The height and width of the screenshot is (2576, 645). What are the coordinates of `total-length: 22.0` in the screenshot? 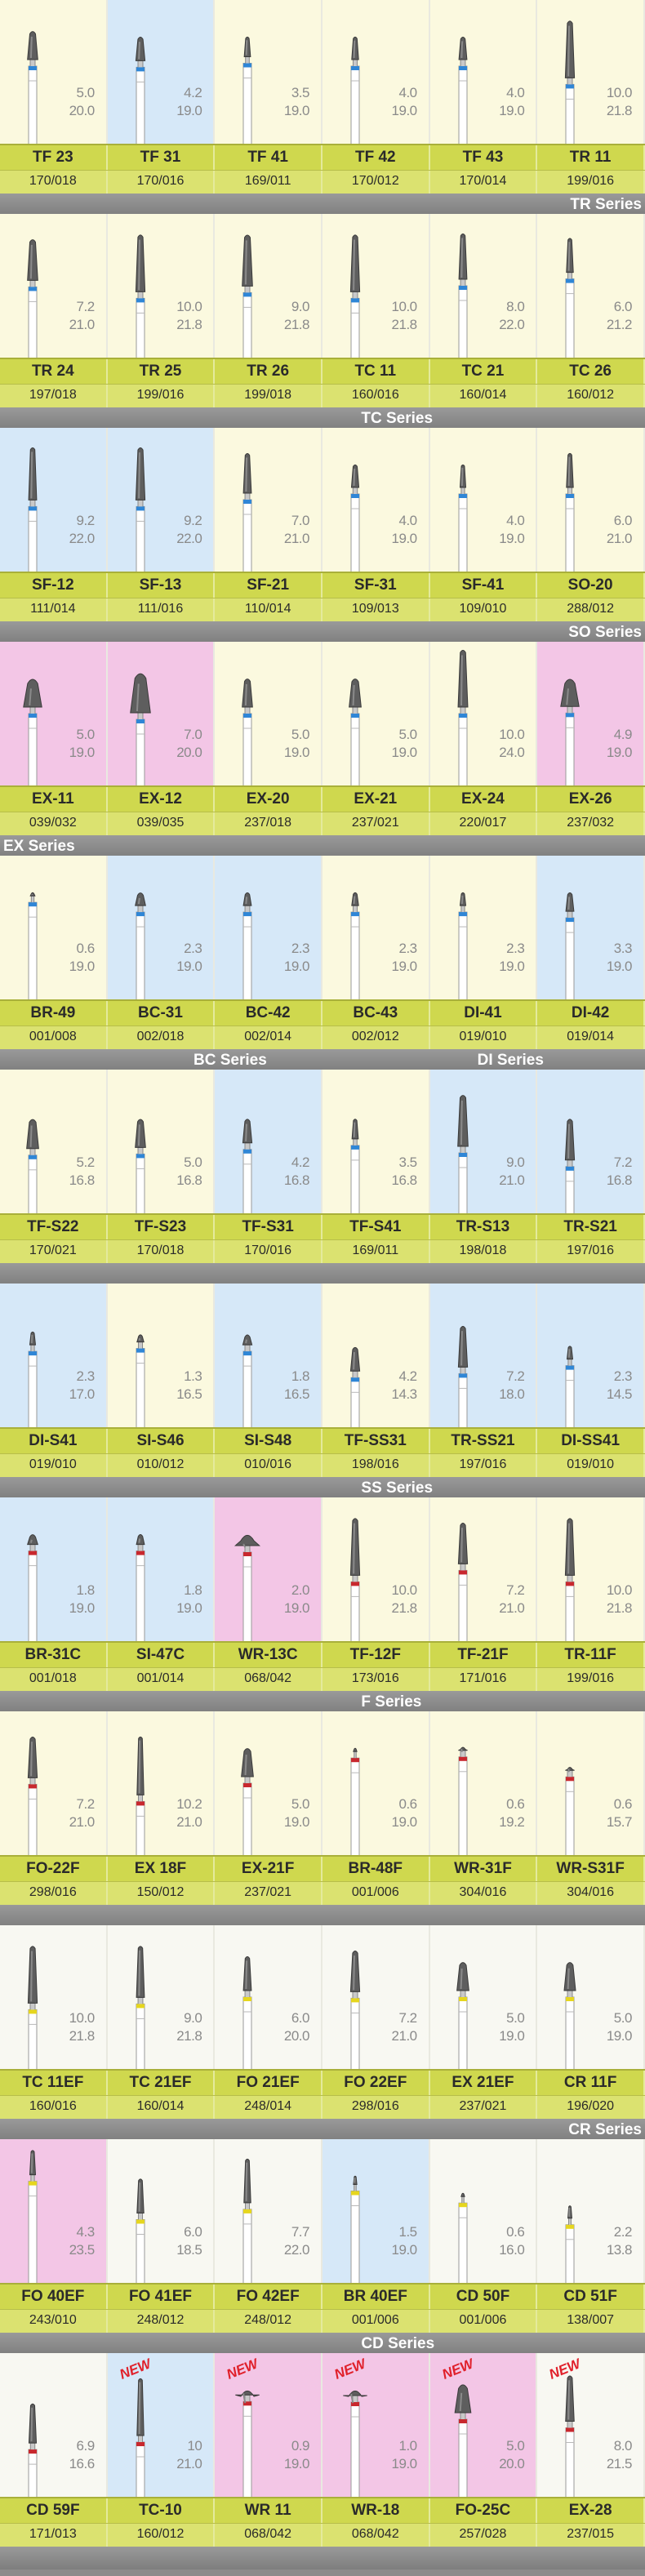 It's located at (296, 2250).